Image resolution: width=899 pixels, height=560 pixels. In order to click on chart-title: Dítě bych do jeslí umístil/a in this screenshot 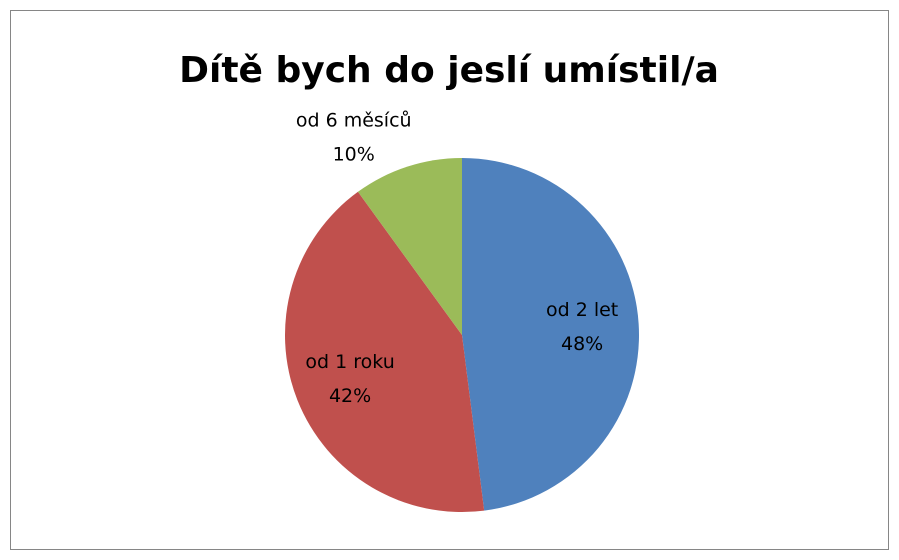, I will do `click(449, 70)`.